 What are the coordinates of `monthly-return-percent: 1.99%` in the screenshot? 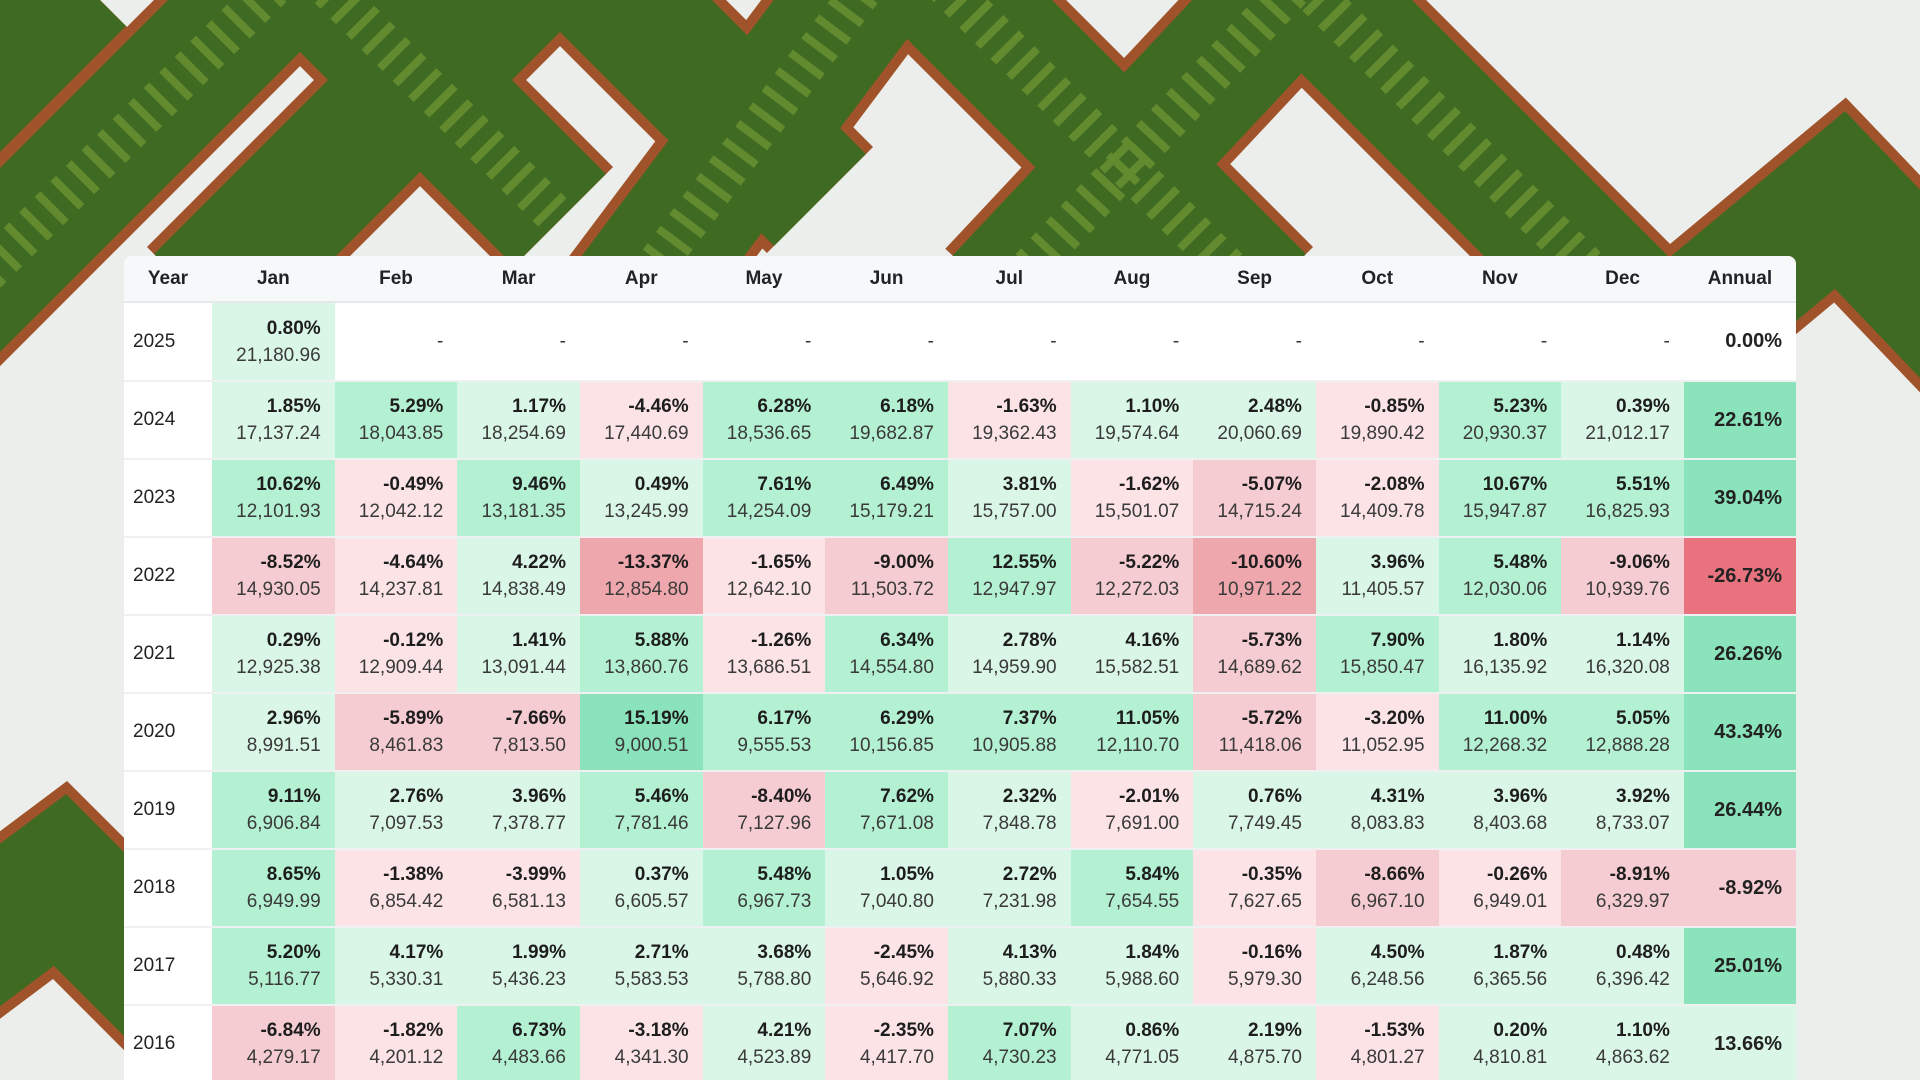 It's located at (539, 952).